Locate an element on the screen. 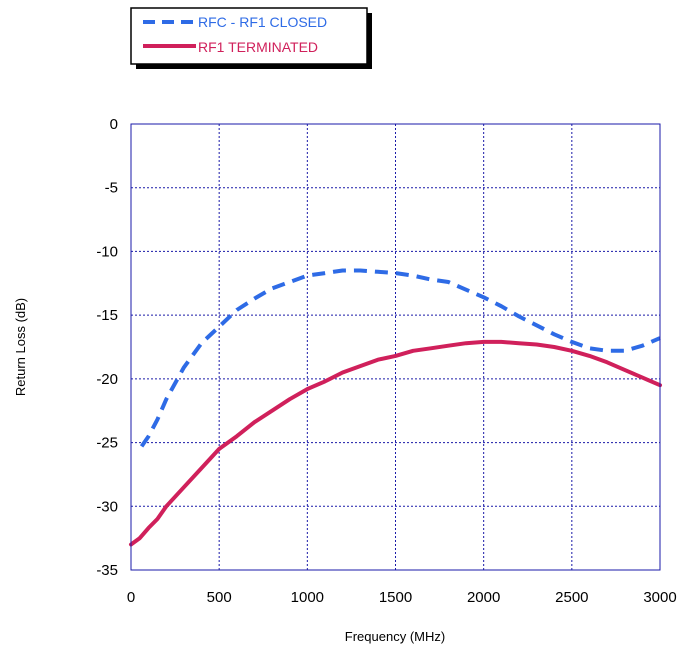 The height and width of the screenshot is (650, 696). x-tick-labels: 0 500 1000 1500 2000 2500 3000 is located at coordinates (402, 597).